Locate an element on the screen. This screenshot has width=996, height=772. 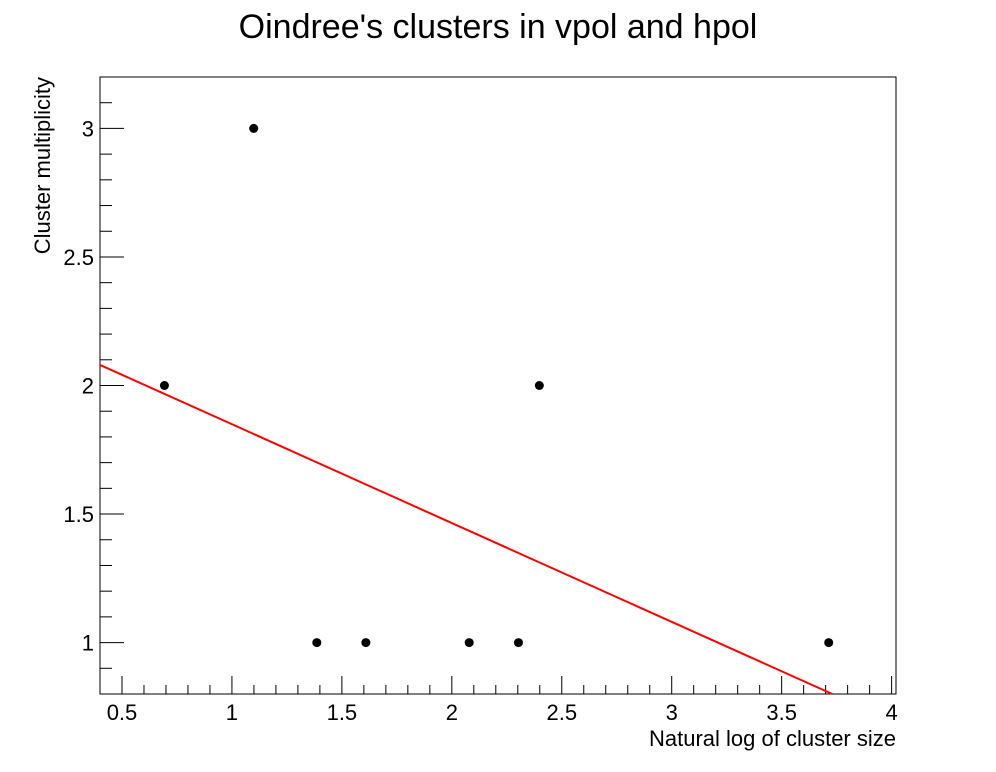
x-tick-label: 4 is located at coordinates (891, 712).